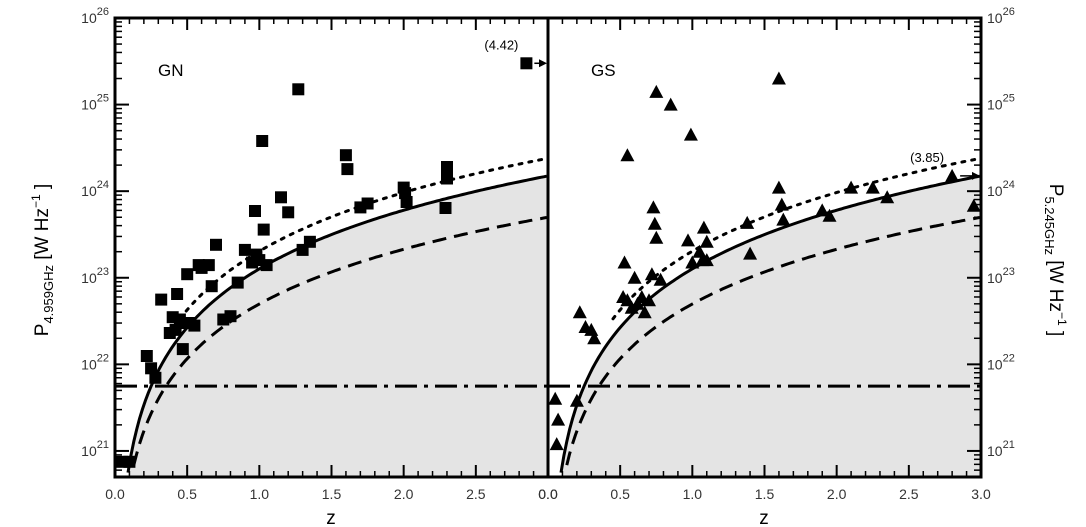  I want to click on x-tick-label: 2.0, so click(404, 494).